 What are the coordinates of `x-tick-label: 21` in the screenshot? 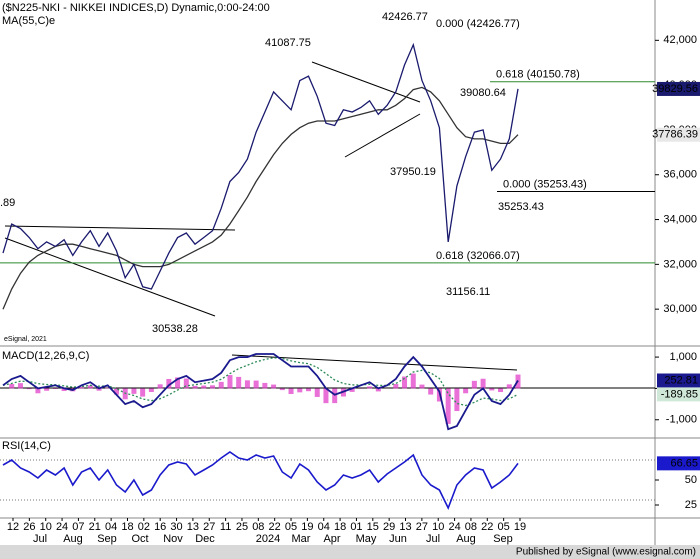 It's located at (95, 527).